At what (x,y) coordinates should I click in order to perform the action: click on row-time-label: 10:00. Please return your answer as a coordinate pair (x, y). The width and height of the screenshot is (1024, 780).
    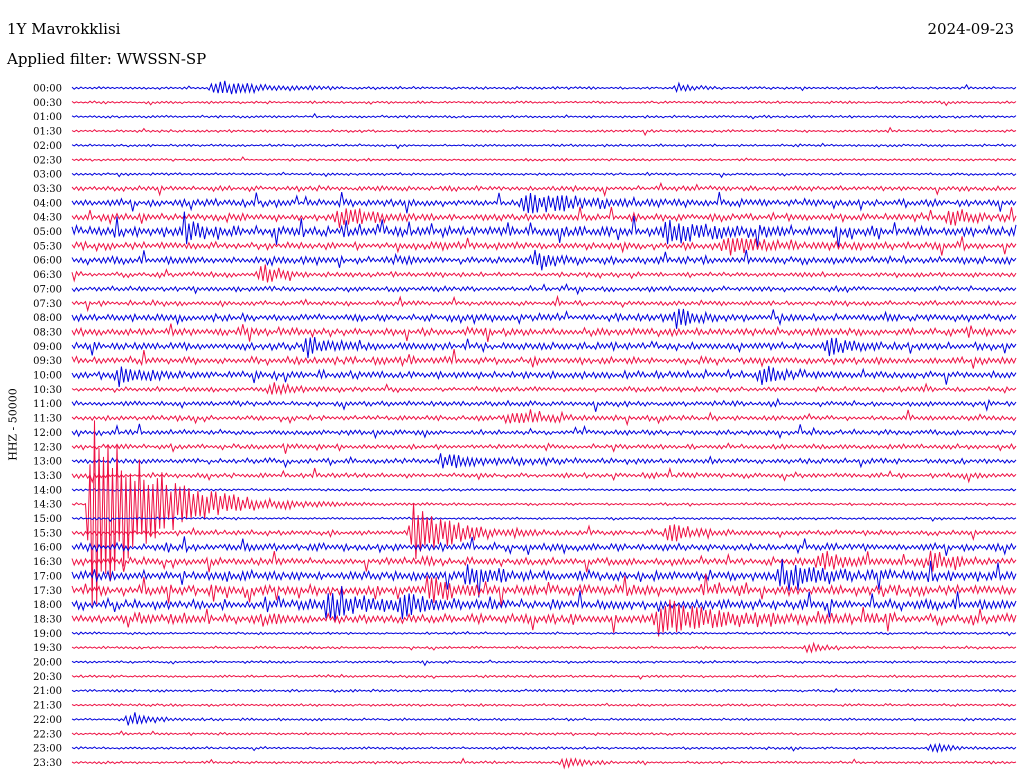
    Looking at the image, I should click on (47, 376).